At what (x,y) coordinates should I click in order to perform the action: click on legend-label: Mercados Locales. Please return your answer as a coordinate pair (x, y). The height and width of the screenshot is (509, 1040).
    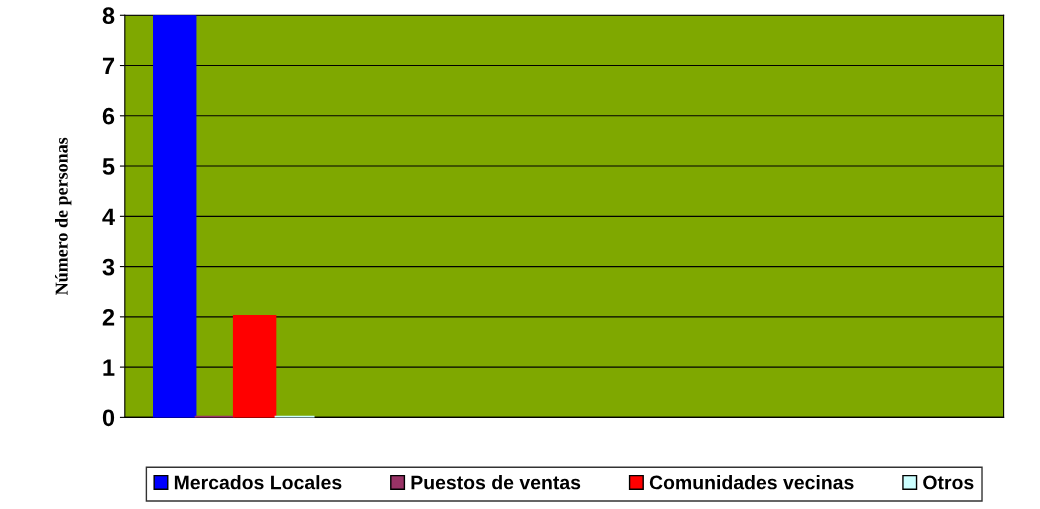
    Looking at the image, I should click on (258, 482).